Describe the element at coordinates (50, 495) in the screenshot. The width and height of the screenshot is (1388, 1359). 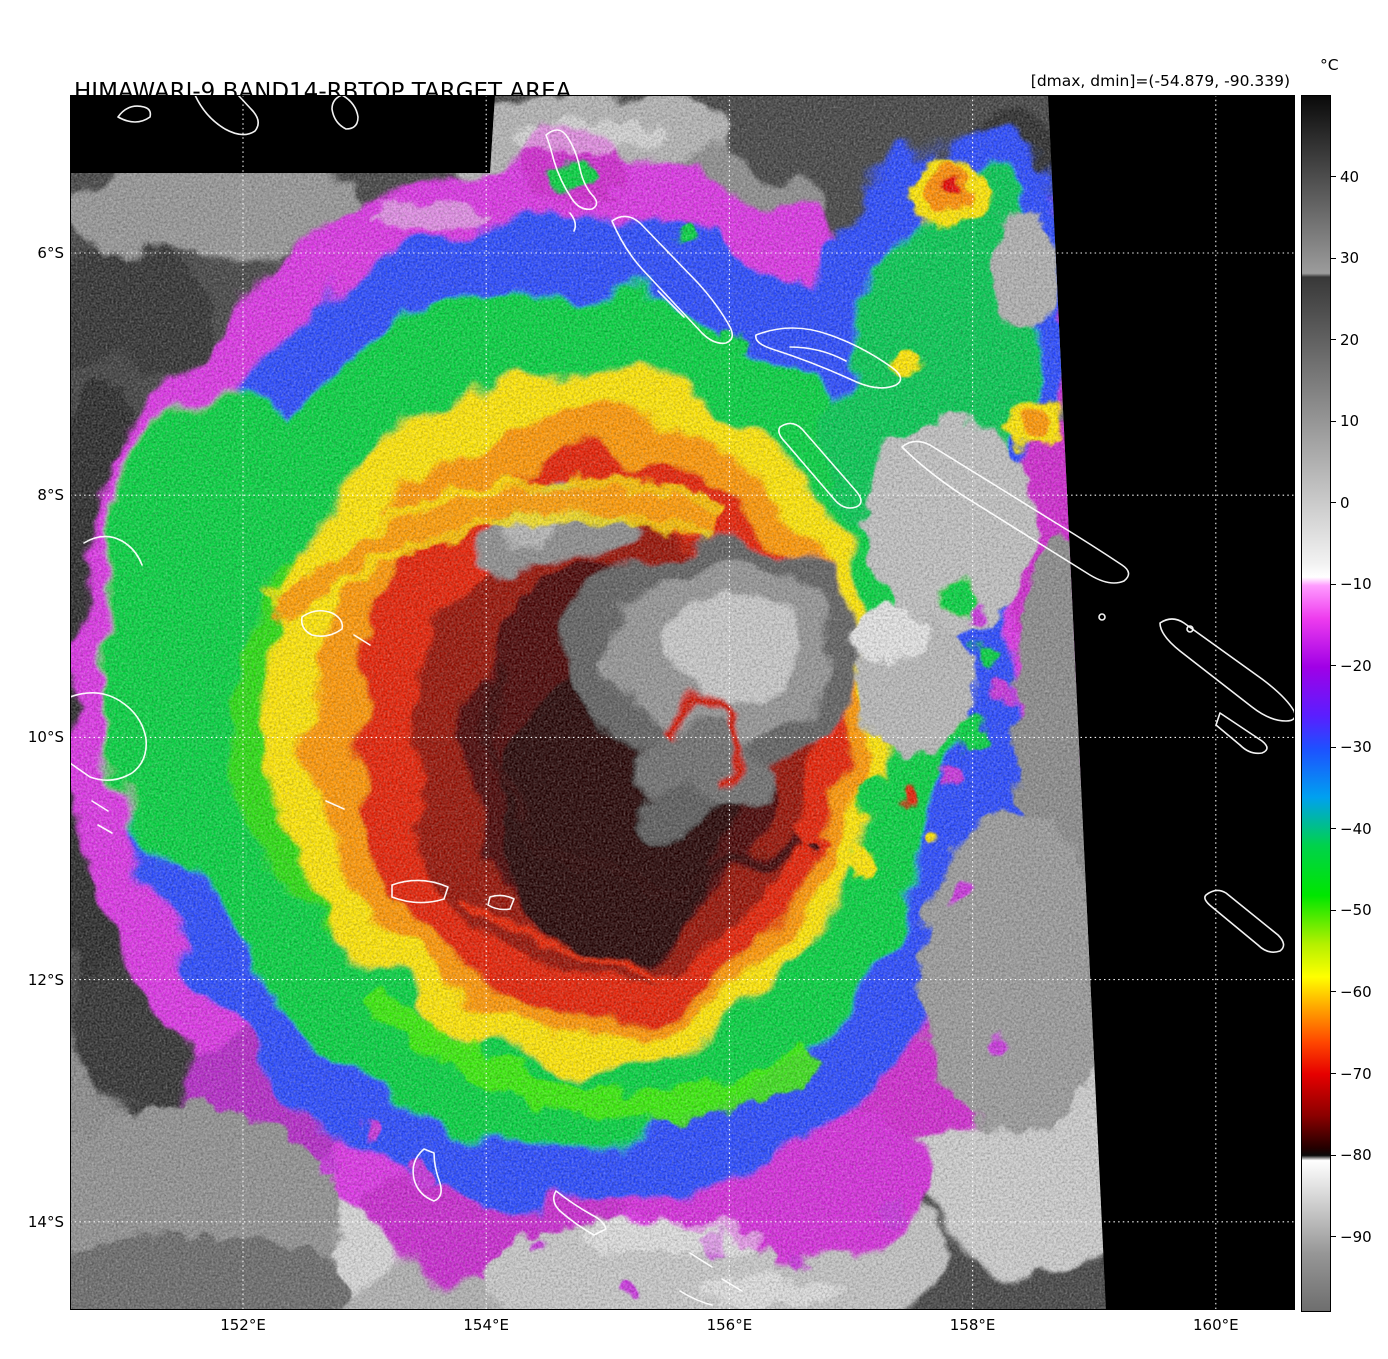
I see `lat-axis-label: 8°S` at that location.